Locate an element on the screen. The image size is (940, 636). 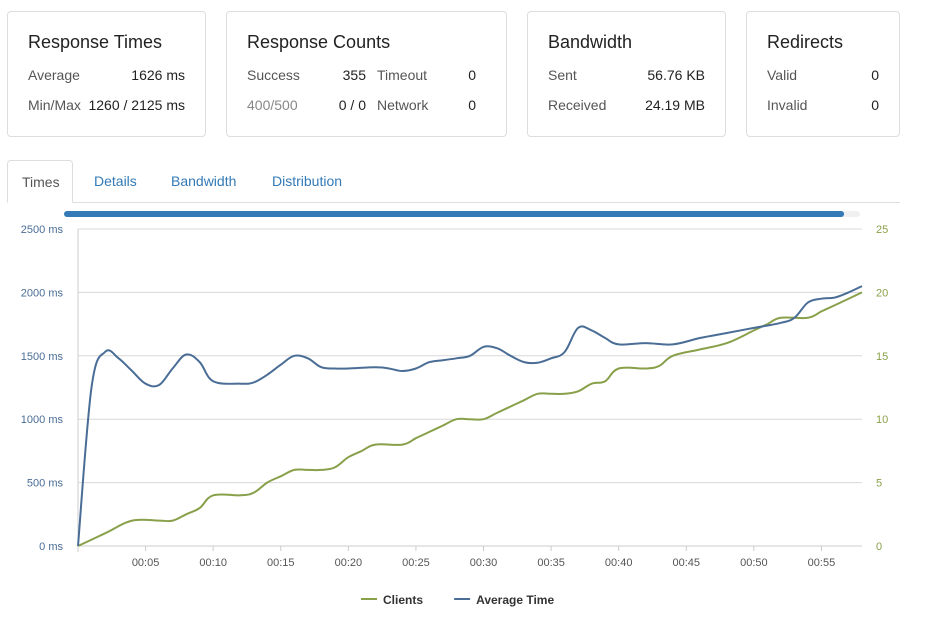
x-tick-label: 00:35 is located at coordinates (551, 563).